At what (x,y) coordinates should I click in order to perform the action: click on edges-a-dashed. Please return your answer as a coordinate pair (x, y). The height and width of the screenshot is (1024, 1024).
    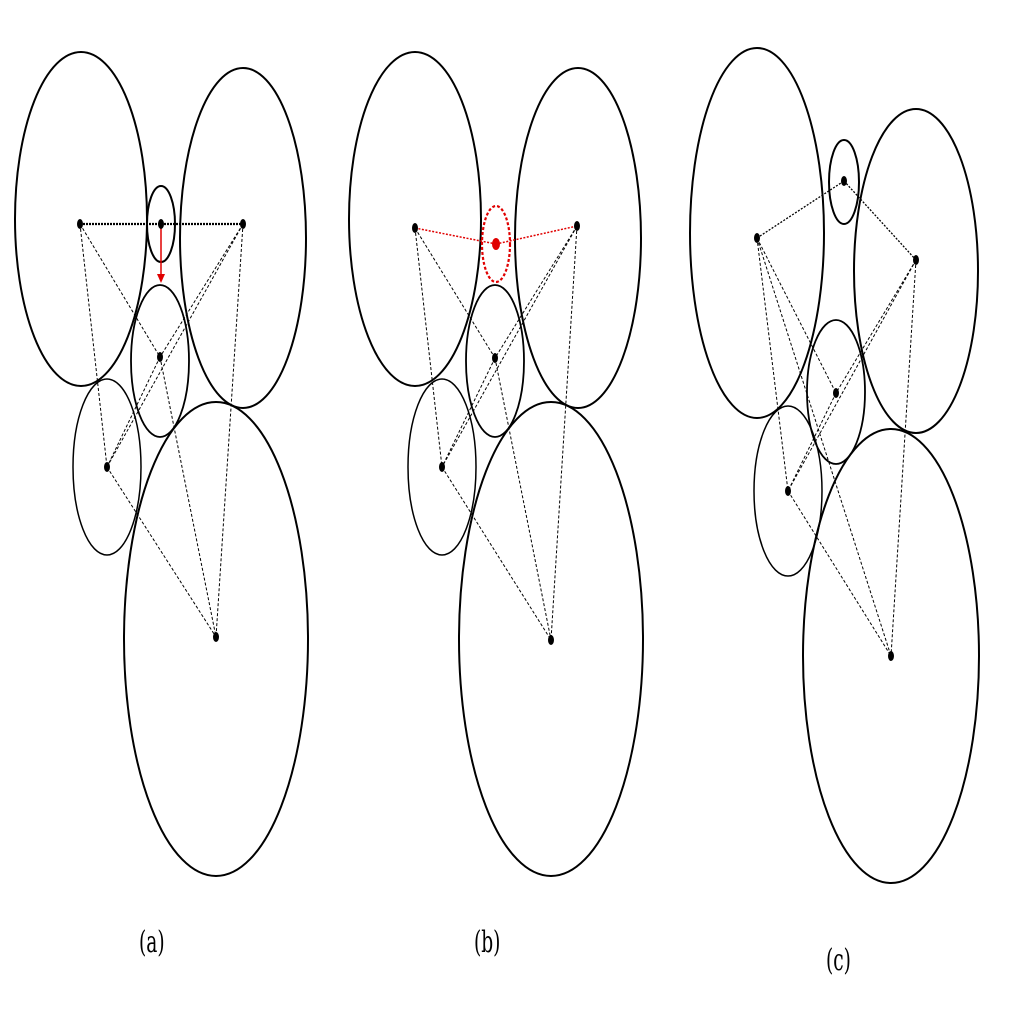
    Looking at the image, I should click on (161, 430).